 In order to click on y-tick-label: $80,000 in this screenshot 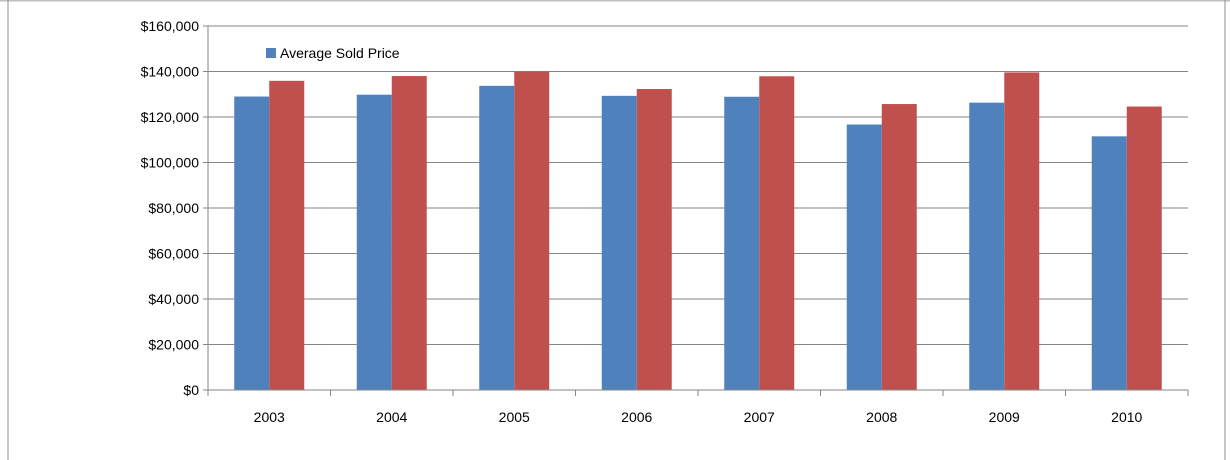, I will do `click(173, 208)`.